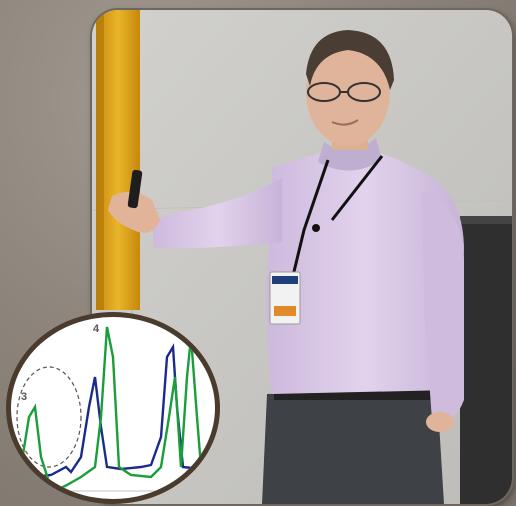 Image resolution: width=516 pixels, height=506 pixels. I want to click on hand, so click(134, 212).